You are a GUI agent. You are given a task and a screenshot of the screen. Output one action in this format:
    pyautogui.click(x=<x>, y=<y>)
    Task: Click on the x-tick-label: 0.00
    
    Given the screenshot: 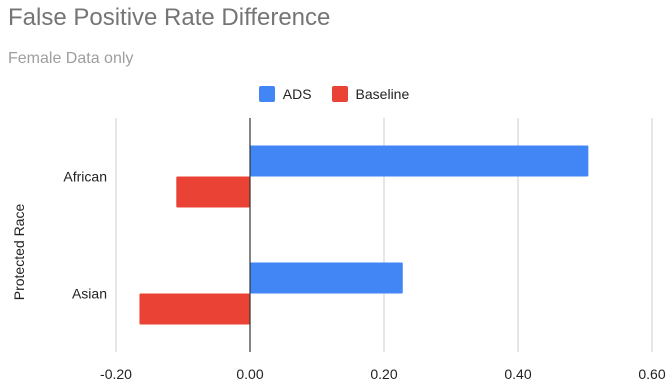 What is the action you would take?
    pyautogui.click(x=249, y=374)
    